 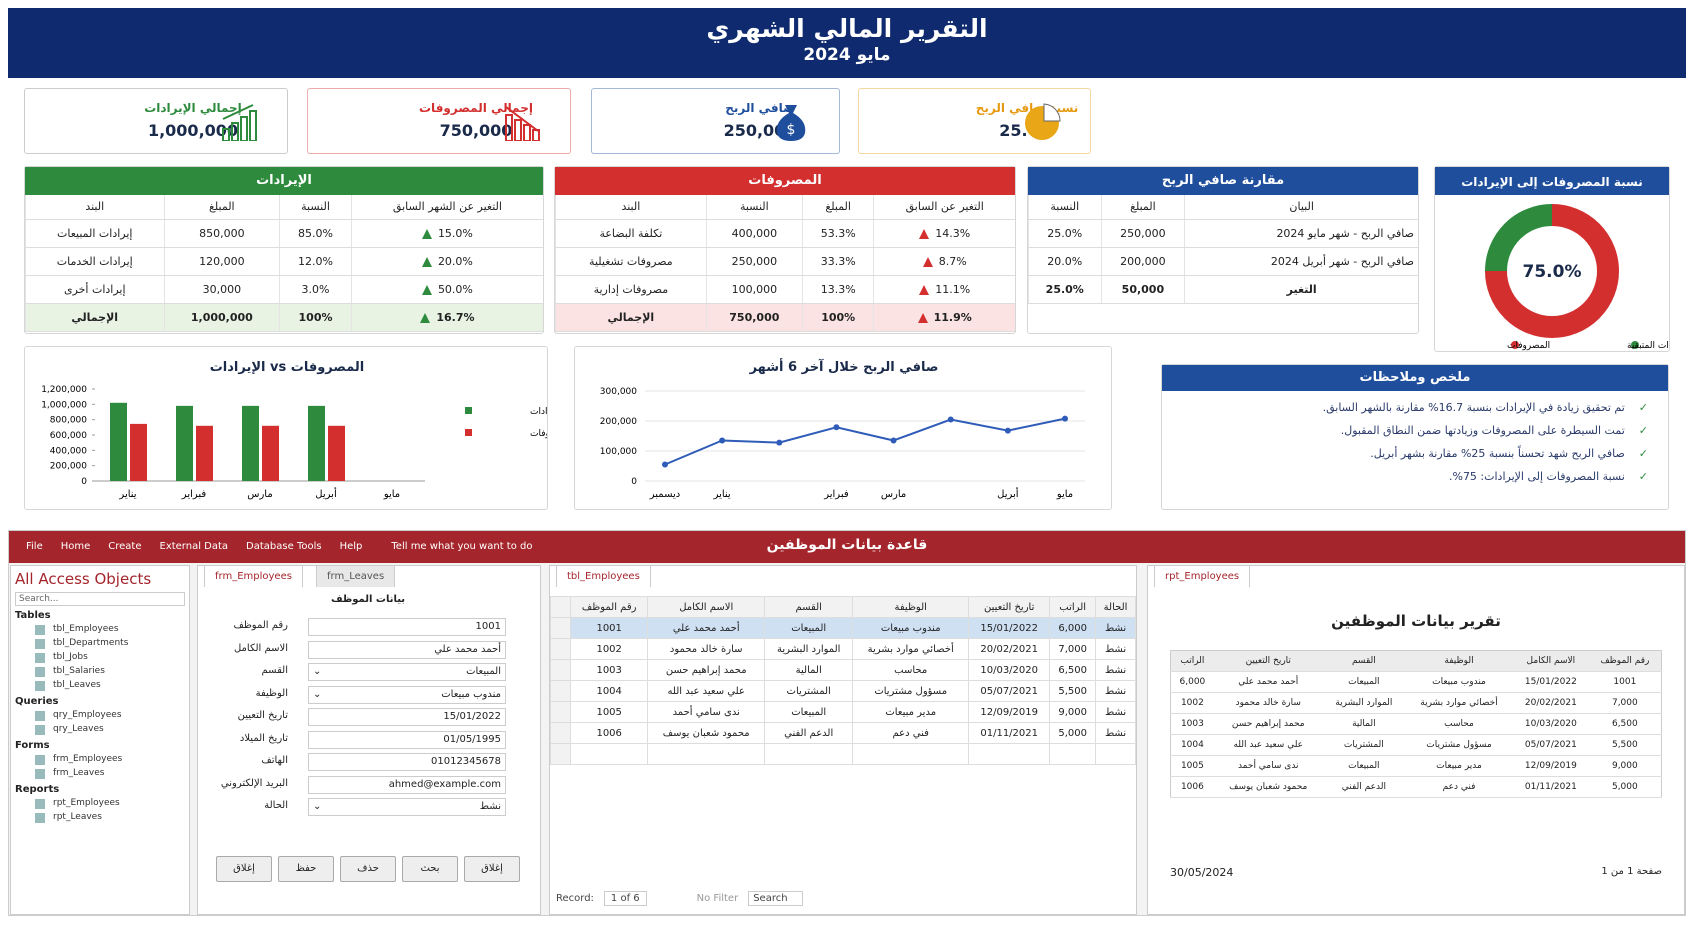 I want to click on nav-item: qry_Leaves, so click(x=100, y=729).